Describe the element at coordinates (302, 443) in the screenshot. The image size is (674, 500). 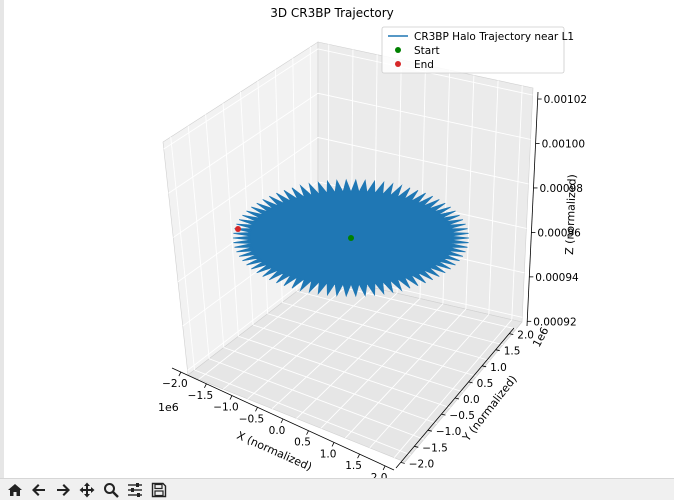
I see `x-tick-label: 0.5` at that location.